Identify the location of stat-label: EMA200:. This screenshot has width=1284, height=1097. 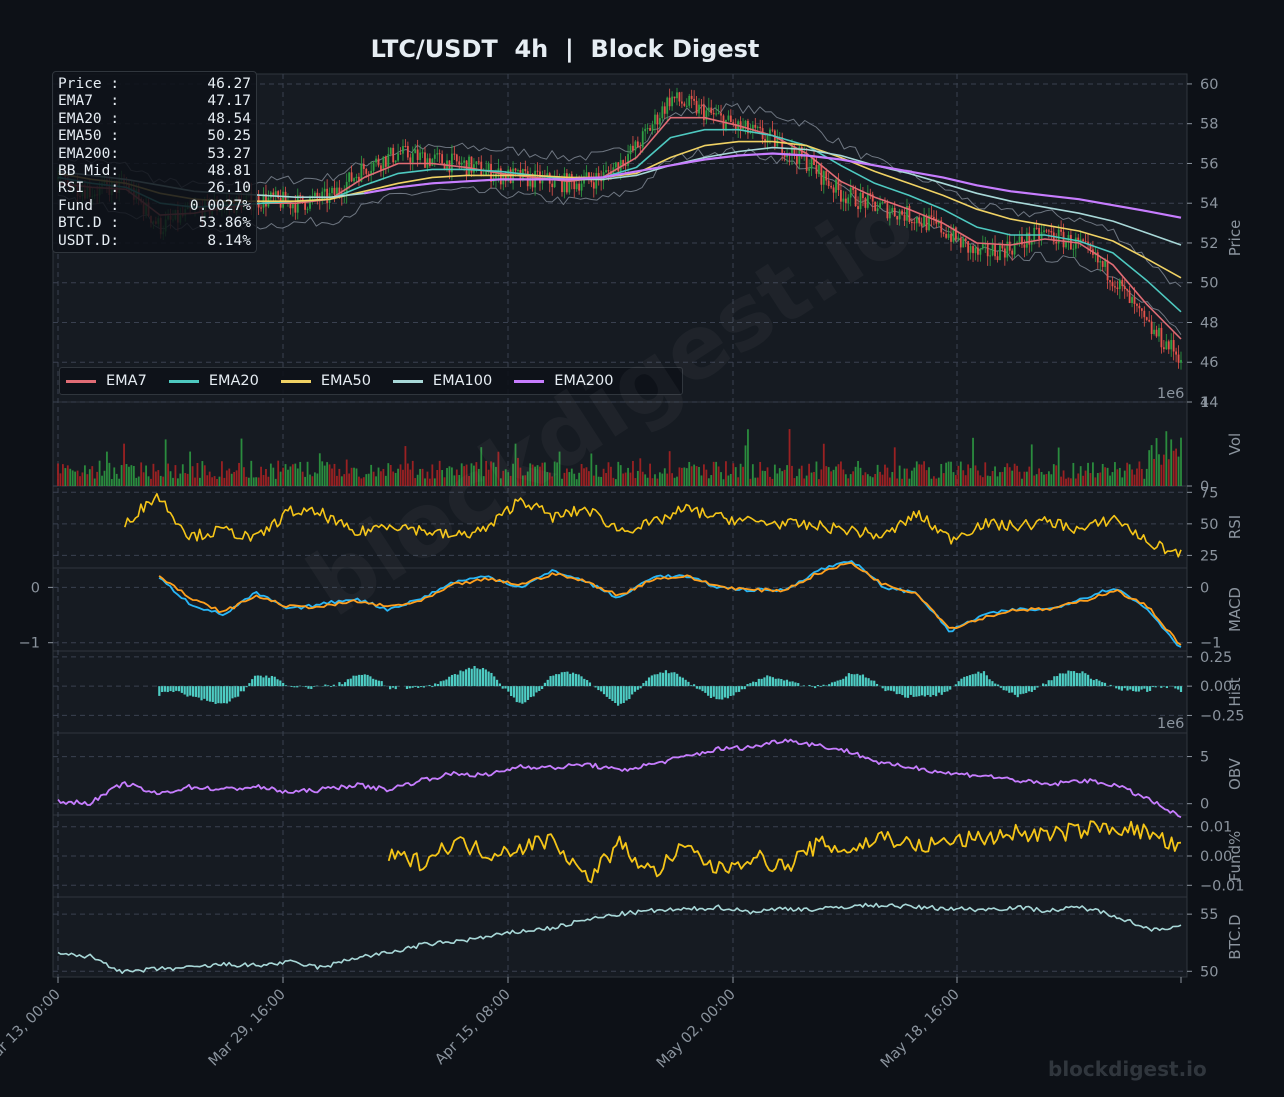
(89, 153).